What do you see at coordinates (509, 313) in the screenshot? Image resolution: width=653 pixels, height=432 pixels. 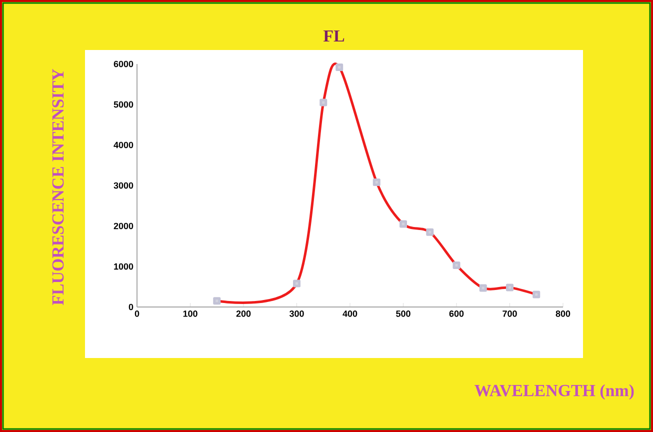 I see `x-tick-label: 700` at bounding box center [509, 313].